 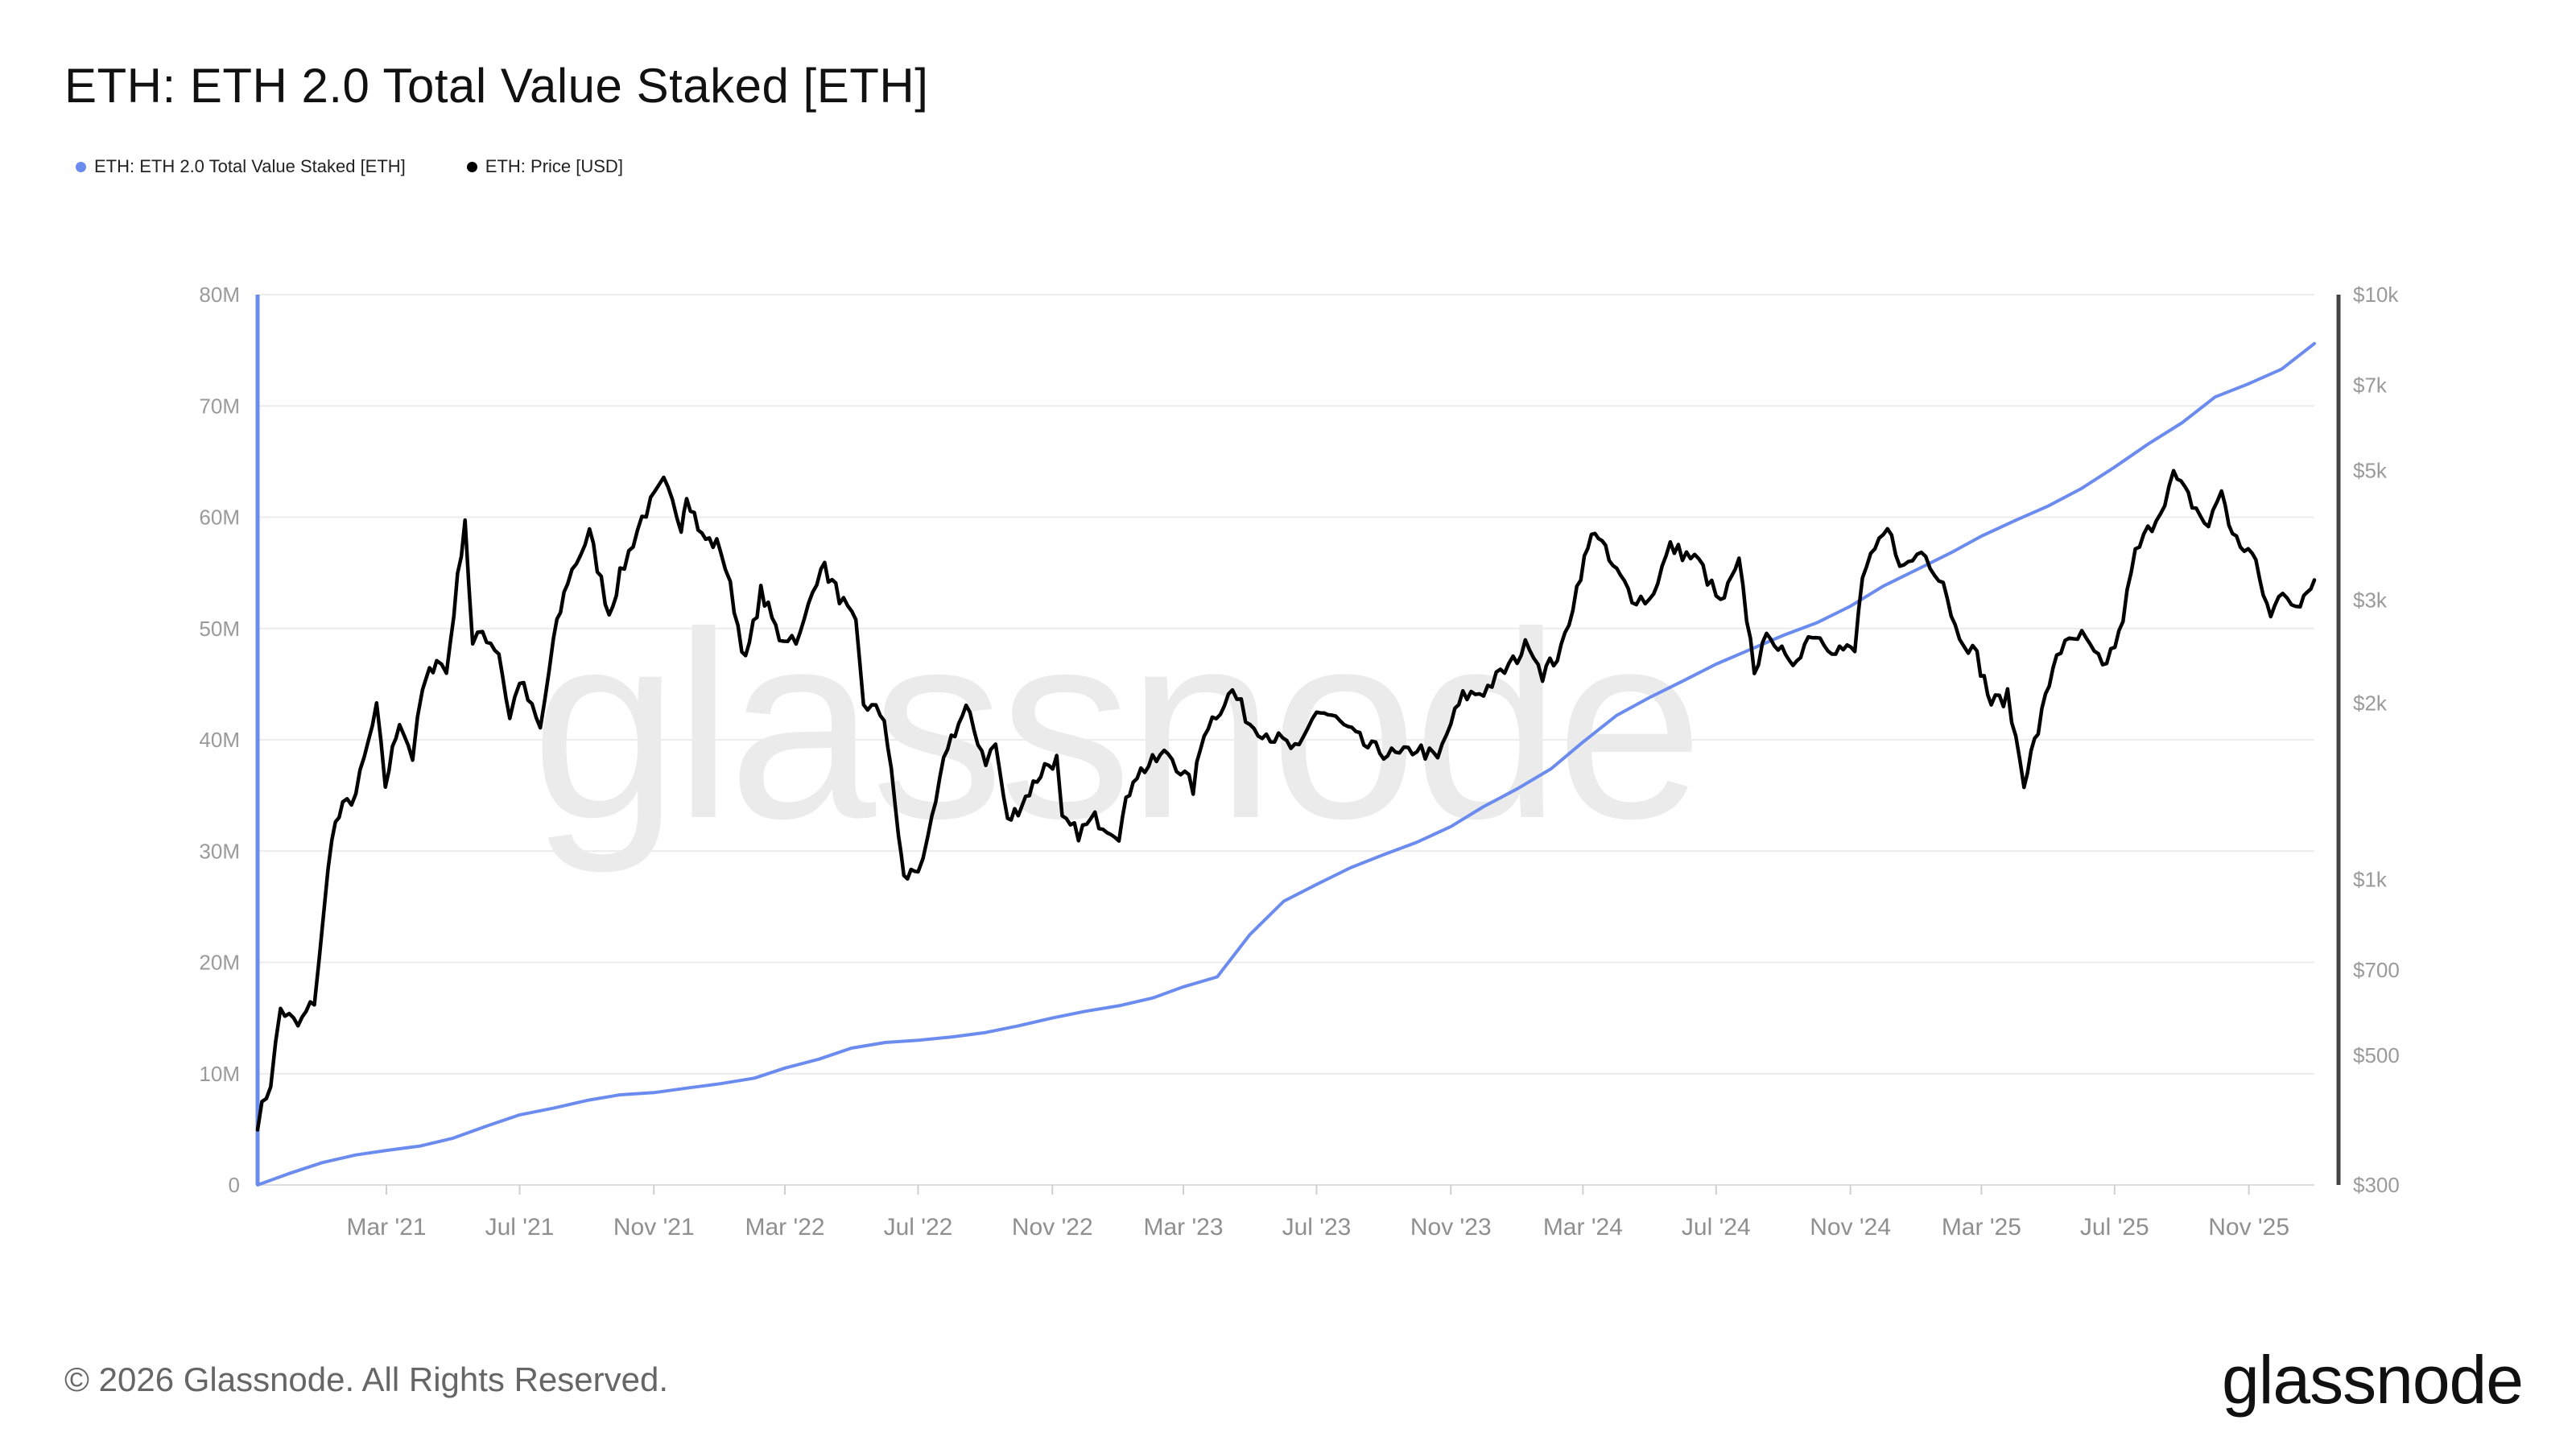 What do you see at coordinates (2370, 385) in the screenshot?
I see `right-tick-label: $7k` at bounding box center [2370, 385].